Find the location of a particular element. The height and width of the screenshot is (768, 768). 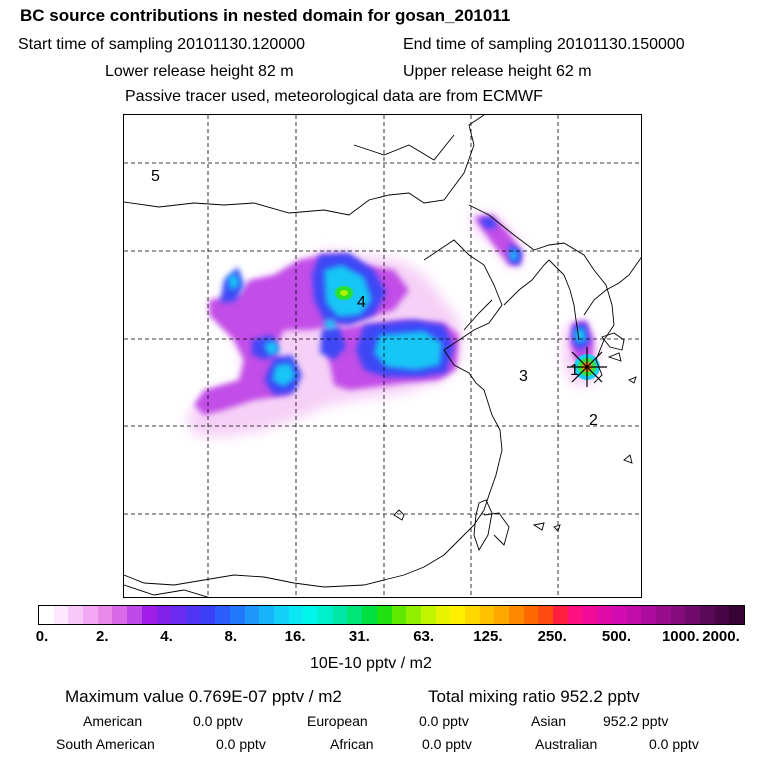

colorbar-tick-label: 63. is located at coordinates (424, 636).